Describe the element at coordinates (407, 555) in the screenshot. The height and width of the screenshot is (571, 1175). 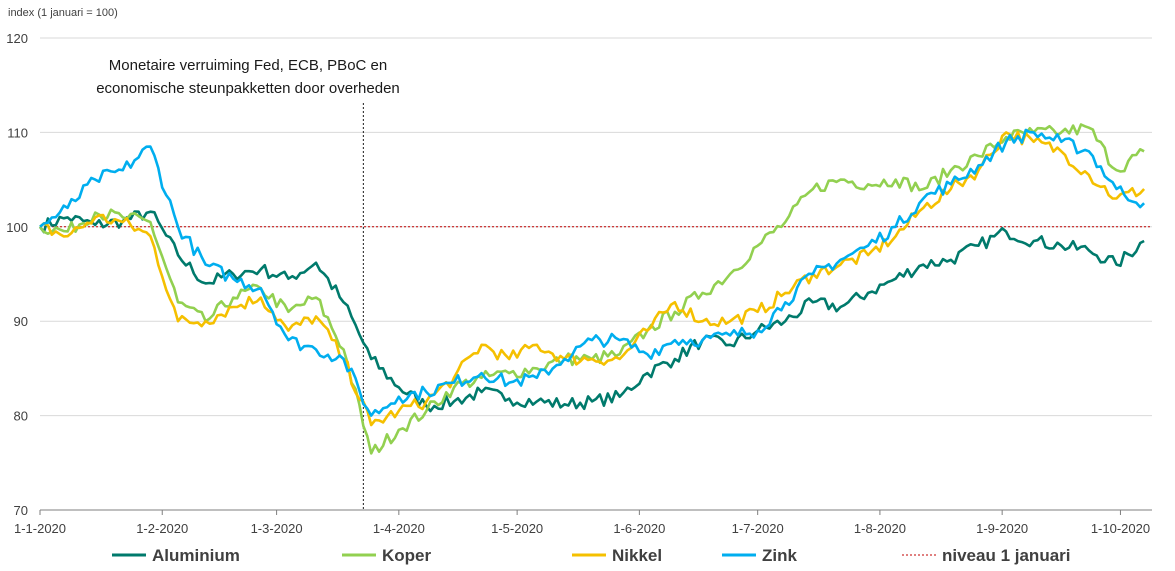
I see `legend-label-koper: Koper` at that location.